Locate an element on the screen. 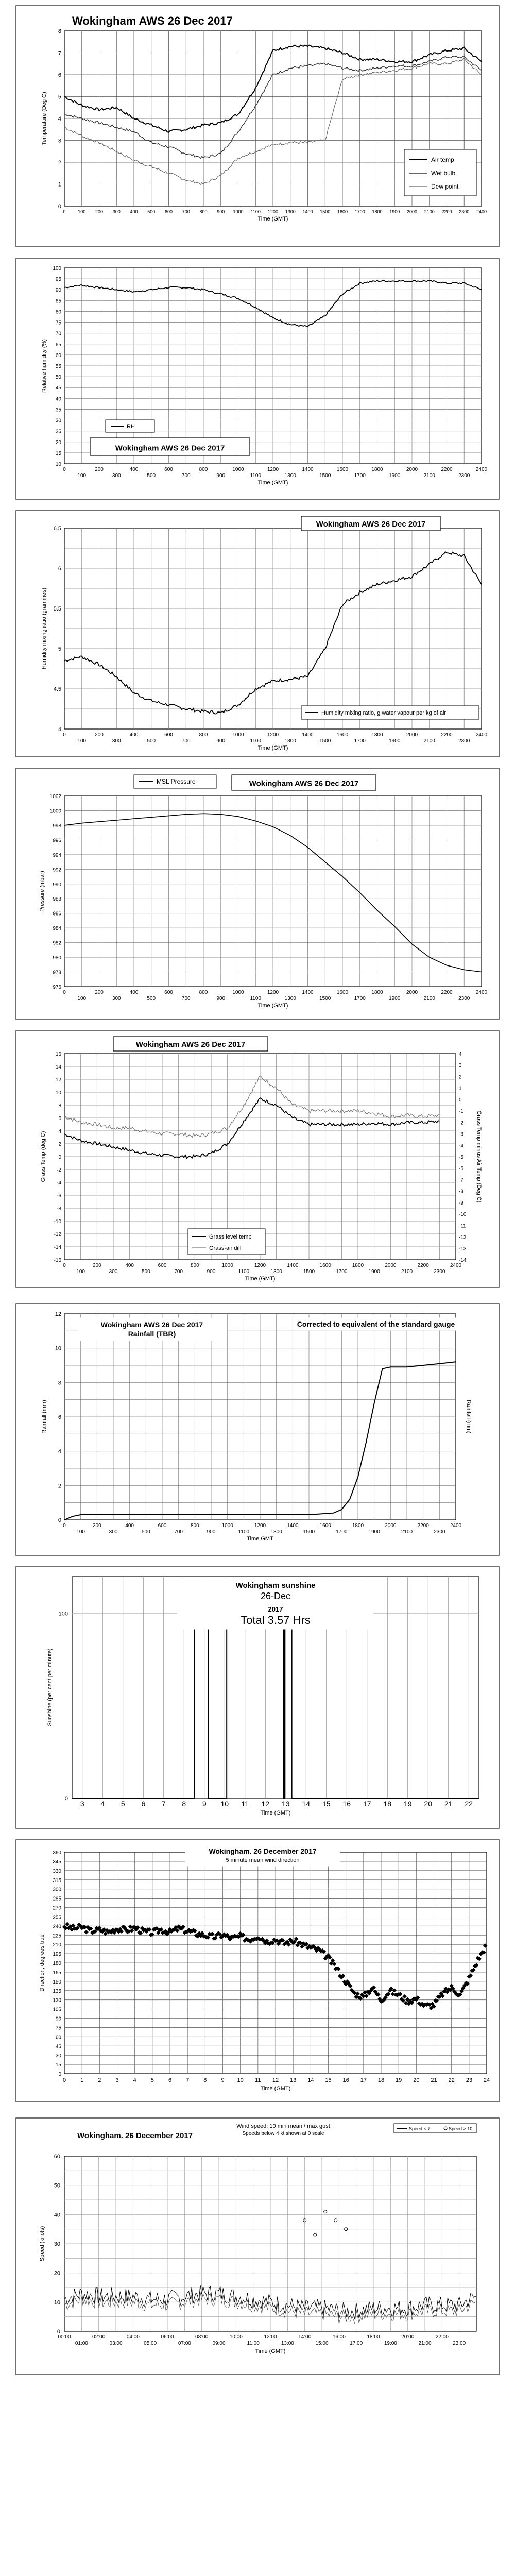 The height and width of the screenshot is (2576, 515). x-tick-label: 08:00 is located at coordinates (202, 2337).